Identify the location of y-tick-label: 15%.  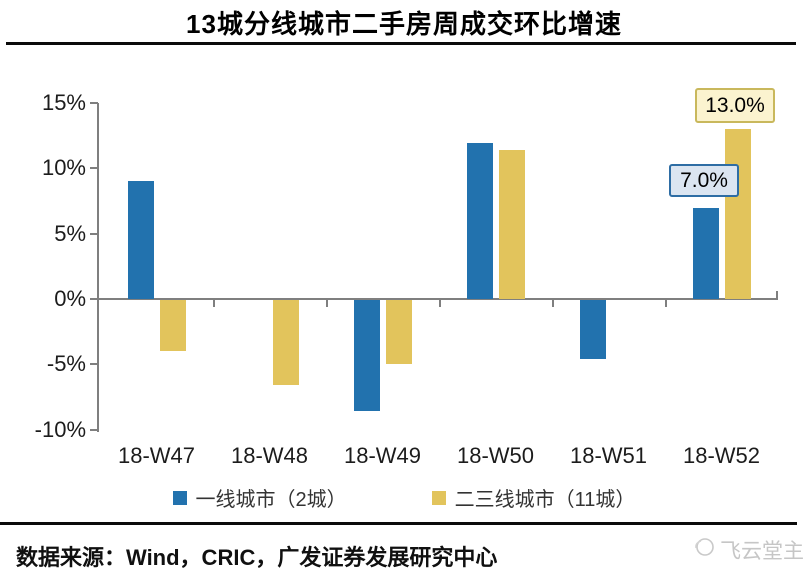
(63, 102).